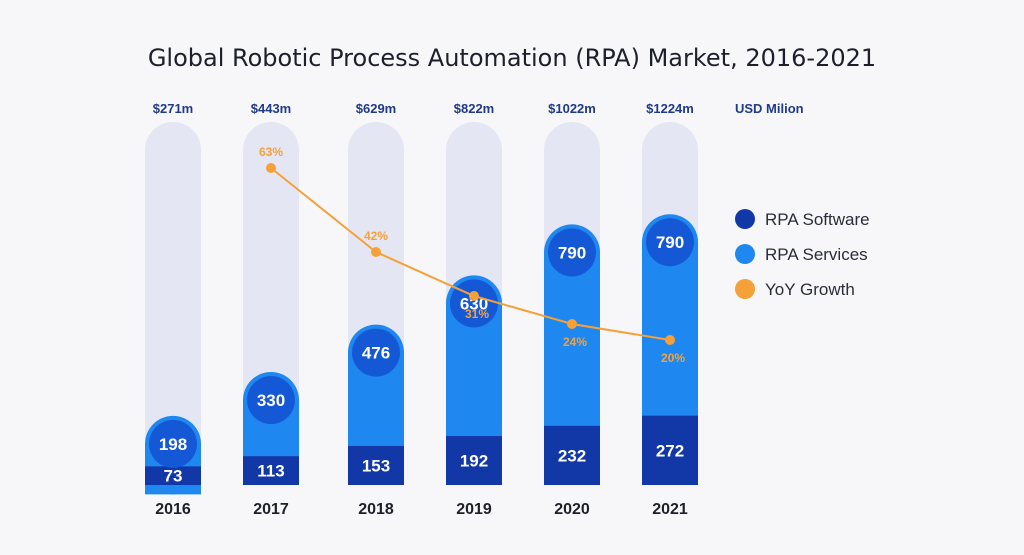  I want to click on software-value-label: 153, so click(376, 465).